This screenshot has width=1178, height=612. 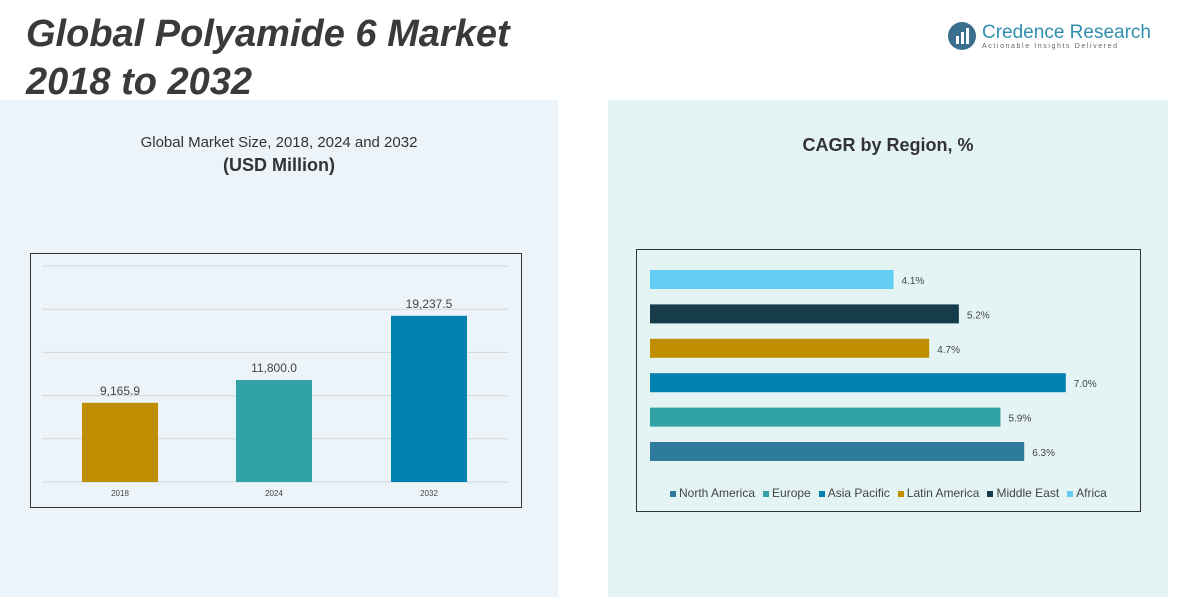 I want to click on legend-label: North America, so click(x=717, y=493).